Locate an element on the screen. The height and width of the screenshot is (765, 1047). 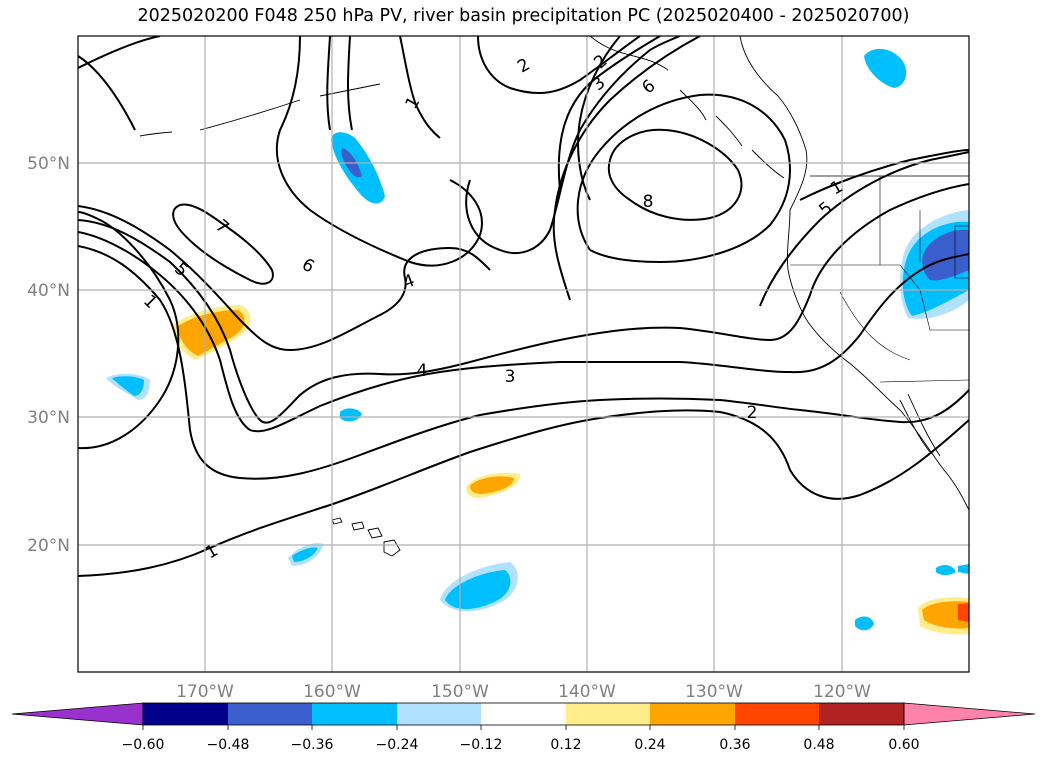
shade-pos-central is located at coordinates (492, 485).